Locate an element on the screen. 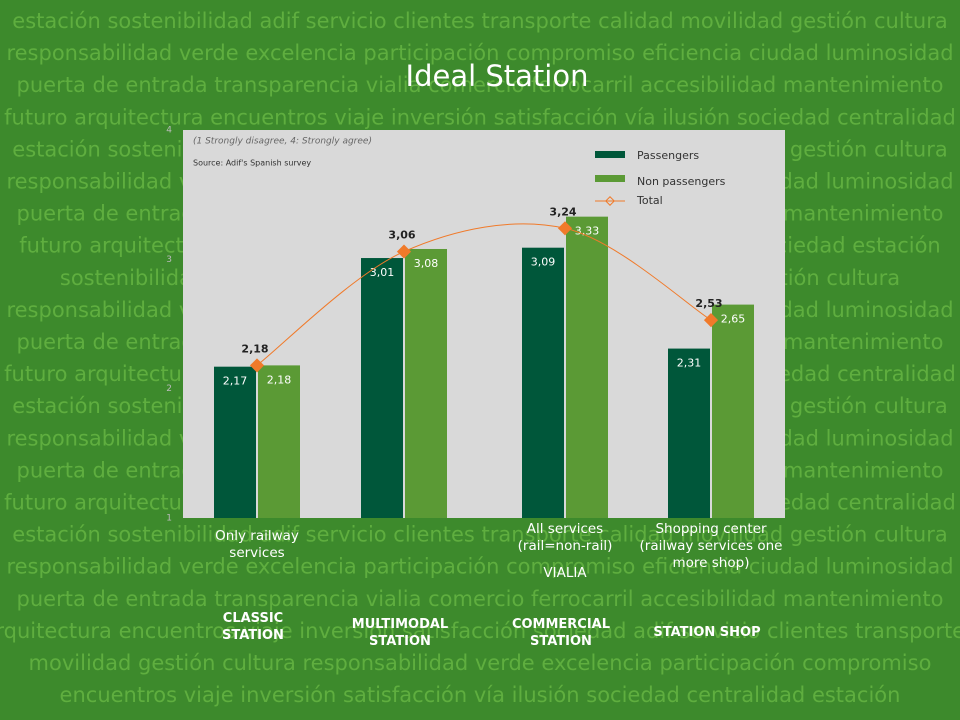 This screenshot has height=720, width=960. y-tick-label: 3 is located at coordinates (169, 260).